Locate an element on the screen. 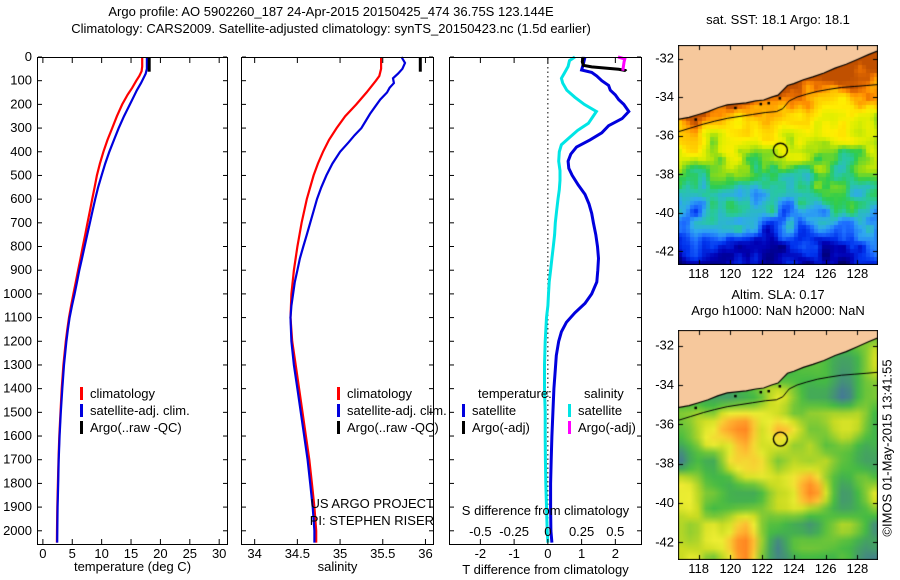 The image size is (900, 580). x-tick-label: 0 is located at coordinates (547, 553).